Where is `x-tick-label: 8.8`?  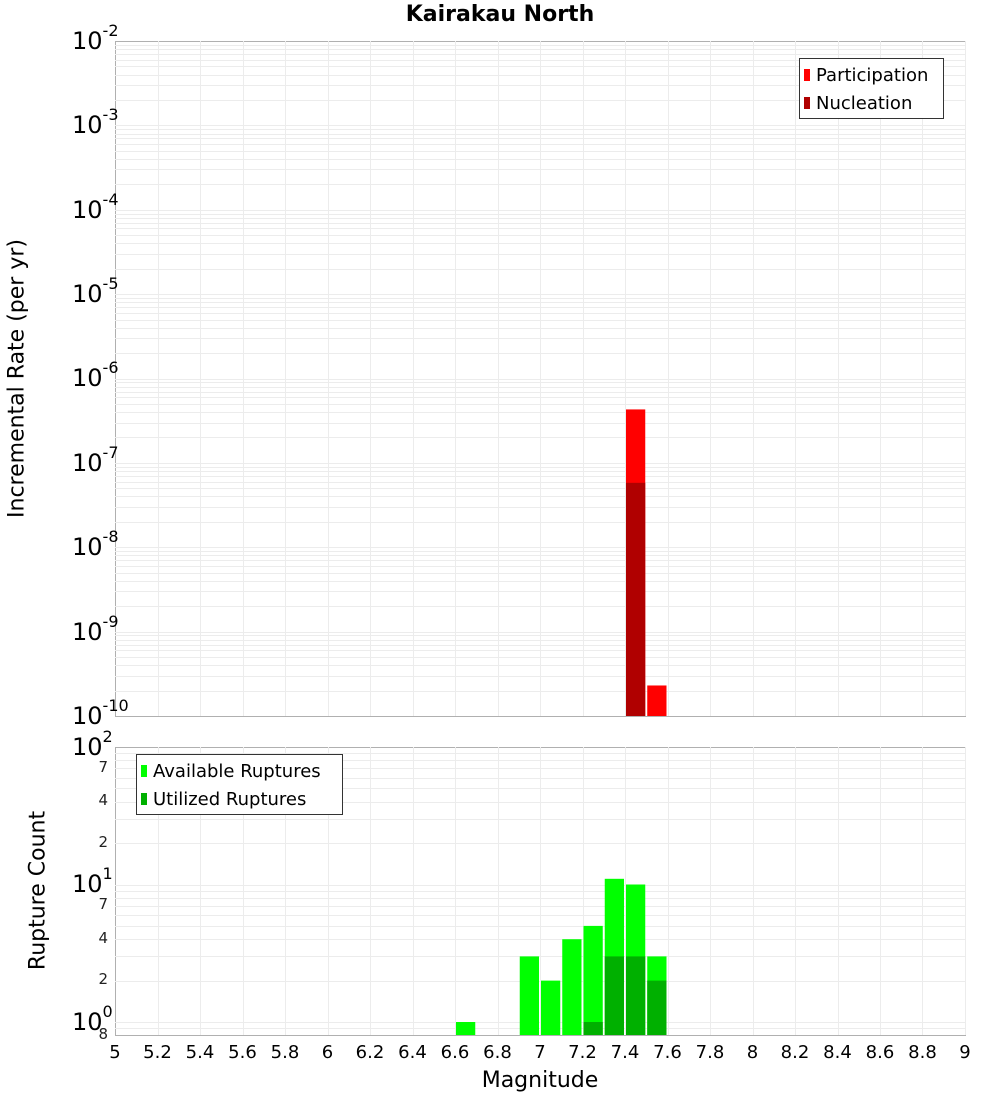 x-tick-label: 8.8 is located at coordinates (922, 1052).